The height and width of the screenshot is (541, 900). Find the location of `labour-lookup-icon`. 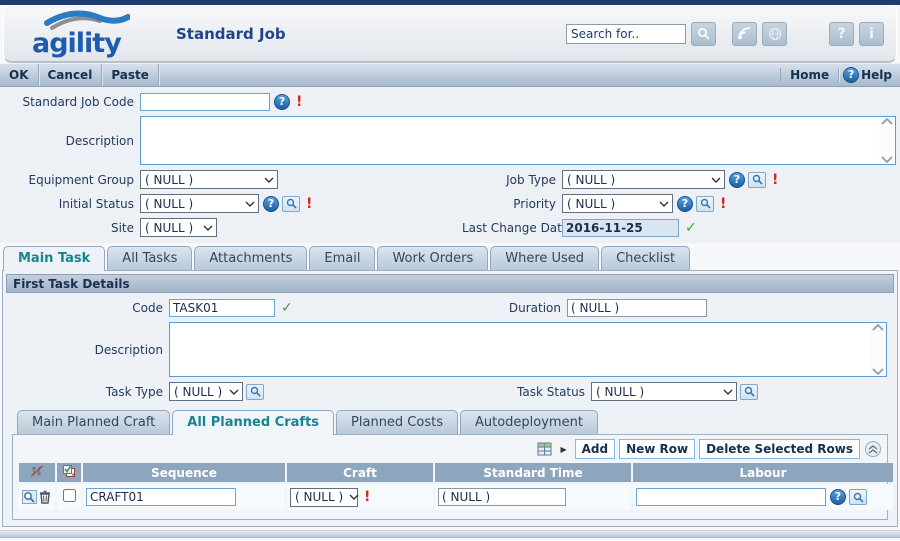

labour-lookup-icon is located at coordinates (858, 497).